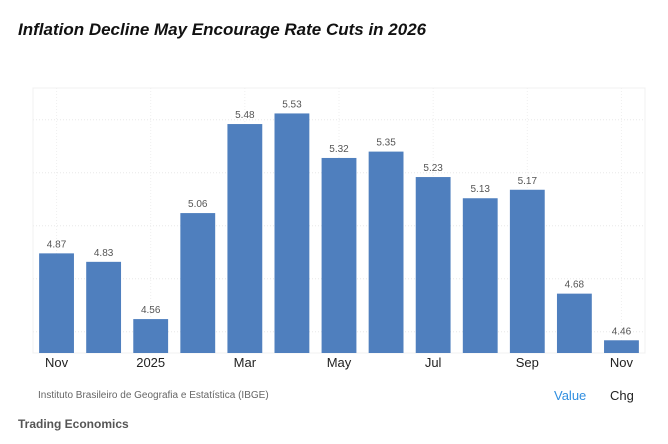 The width and height of the screenshot is (668, 444). What do you see at coordinates (433, 362) in the screenshot?
I see `x-tick-label: Jul` at bounding box center [433, 362].